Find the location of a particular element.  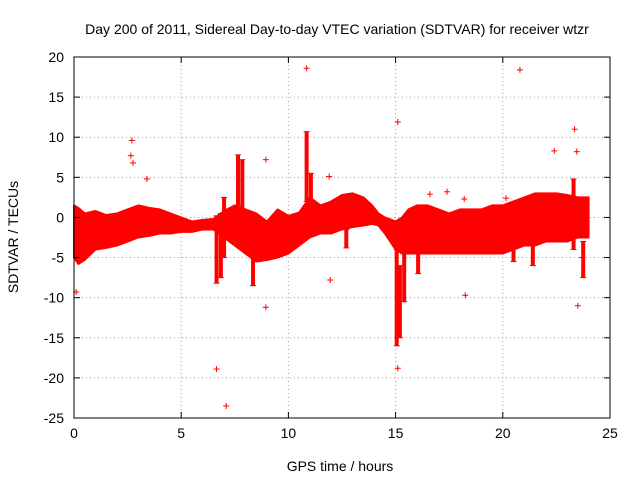

y-tick-label: 5 is located at coordinates (60, 177).